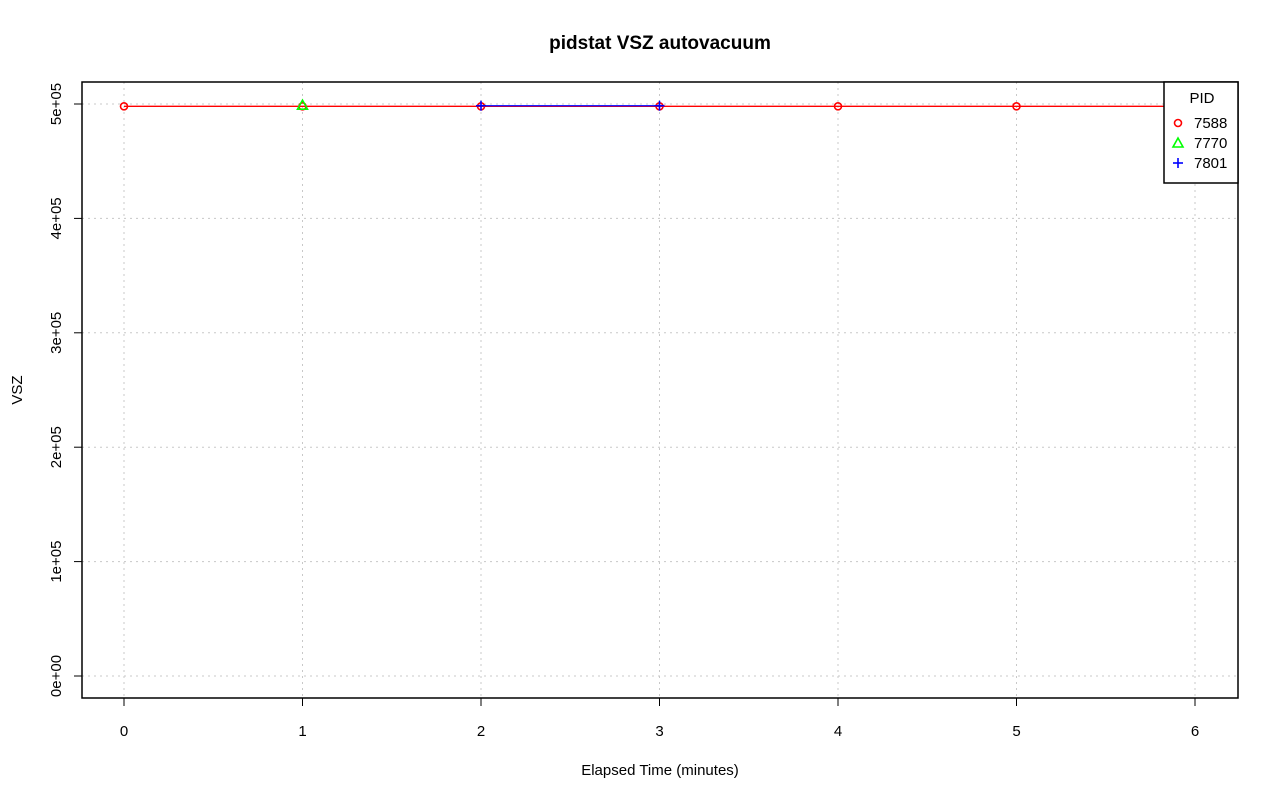 This screenshot has width=1280, height=801. Describe the element at coordinates (1210, 163) in the screenshot. I see `legend-label-7801: 7801` at that location.